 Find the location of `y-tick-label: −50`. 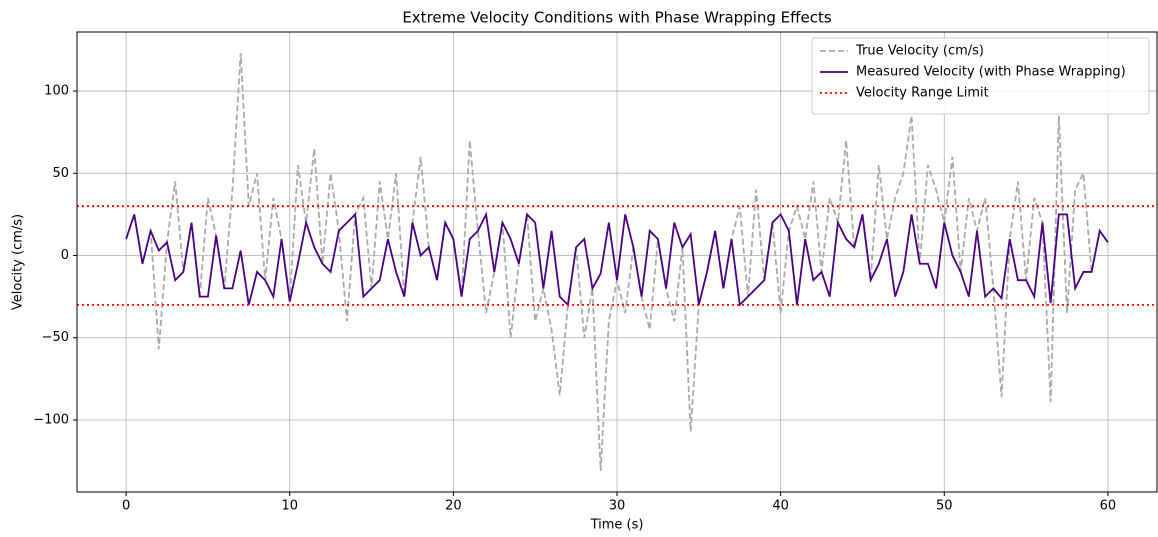

y-tick-label: −50 is located at coordinates (55, 337).